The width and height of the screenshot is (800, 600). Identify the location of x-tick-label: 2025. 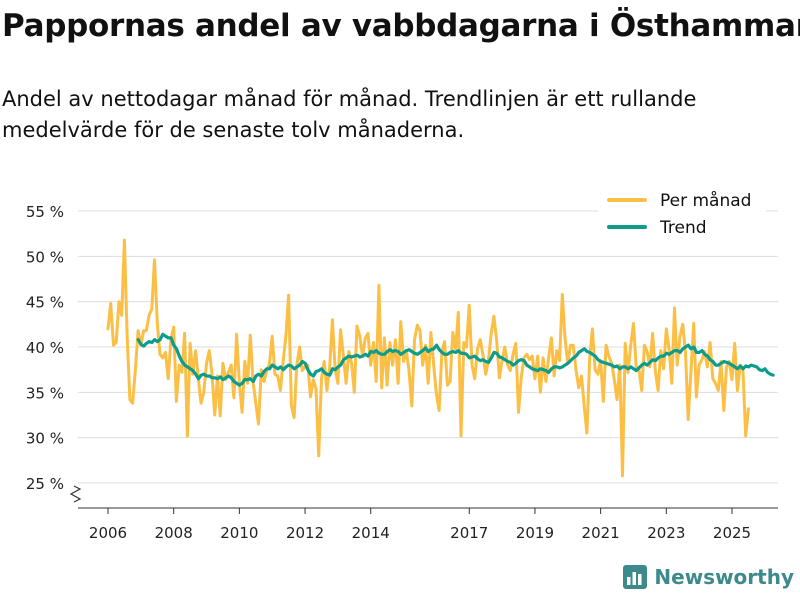
(732, 533).